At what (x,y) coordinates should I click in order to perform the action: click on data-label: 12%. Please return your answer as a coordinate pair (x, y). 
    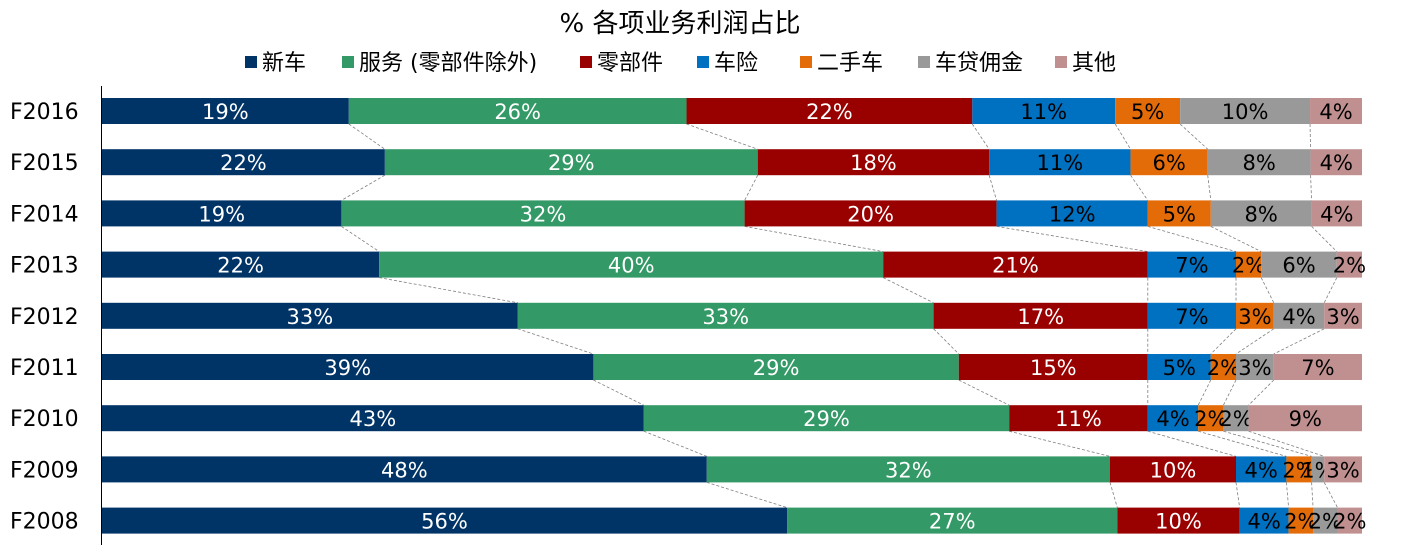
    Looking at the image, I should click on (1072, 214).